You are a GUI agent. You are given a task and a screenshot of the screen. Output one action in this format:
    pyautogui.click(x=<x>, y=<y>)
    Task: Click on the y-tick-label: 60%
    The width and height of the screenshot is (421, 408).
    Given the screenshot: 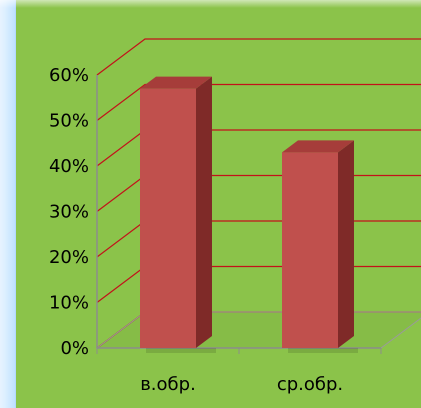 What is the action you would take?
    pyautogui.click(x=69, y=75)
    